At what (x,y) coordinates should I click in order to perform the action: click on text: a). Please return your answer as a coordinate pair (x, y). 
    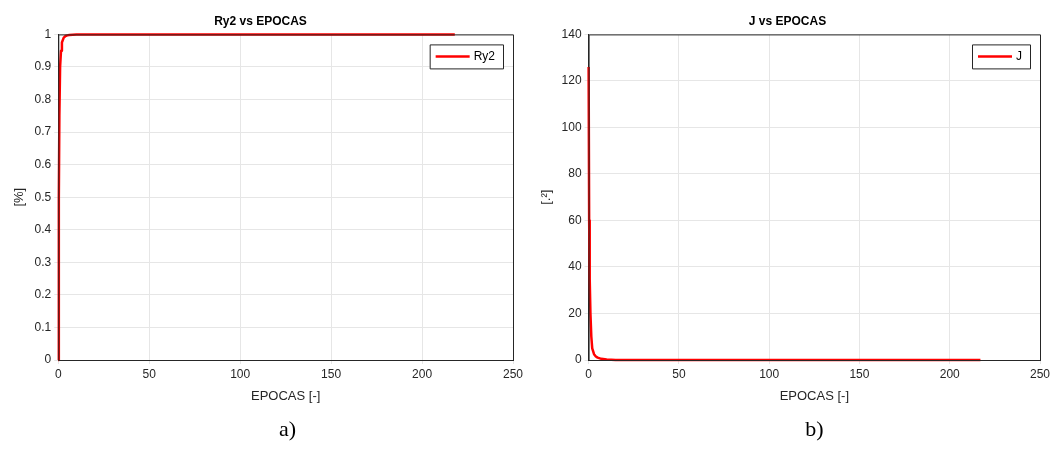
    Looking at the image, I should click on (287, 429).